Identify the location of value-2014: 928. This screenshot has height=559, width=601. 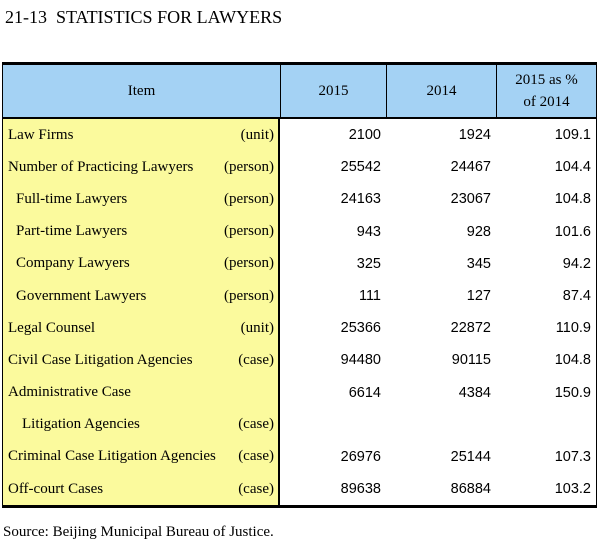
(478, 231).